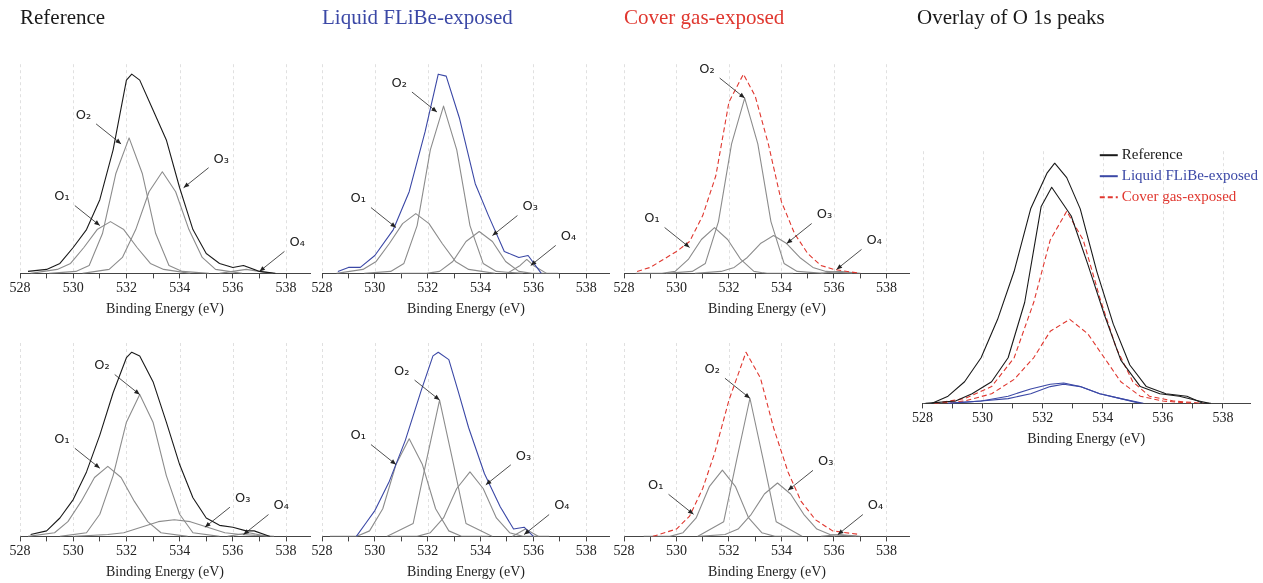 This screenshot has width=1263, height=583. What do you see at coordinates (1190, 175) in the screenshot?
I see `legend-label: Liquid FLiBe-exposed` at bounding box center [1190, 175].